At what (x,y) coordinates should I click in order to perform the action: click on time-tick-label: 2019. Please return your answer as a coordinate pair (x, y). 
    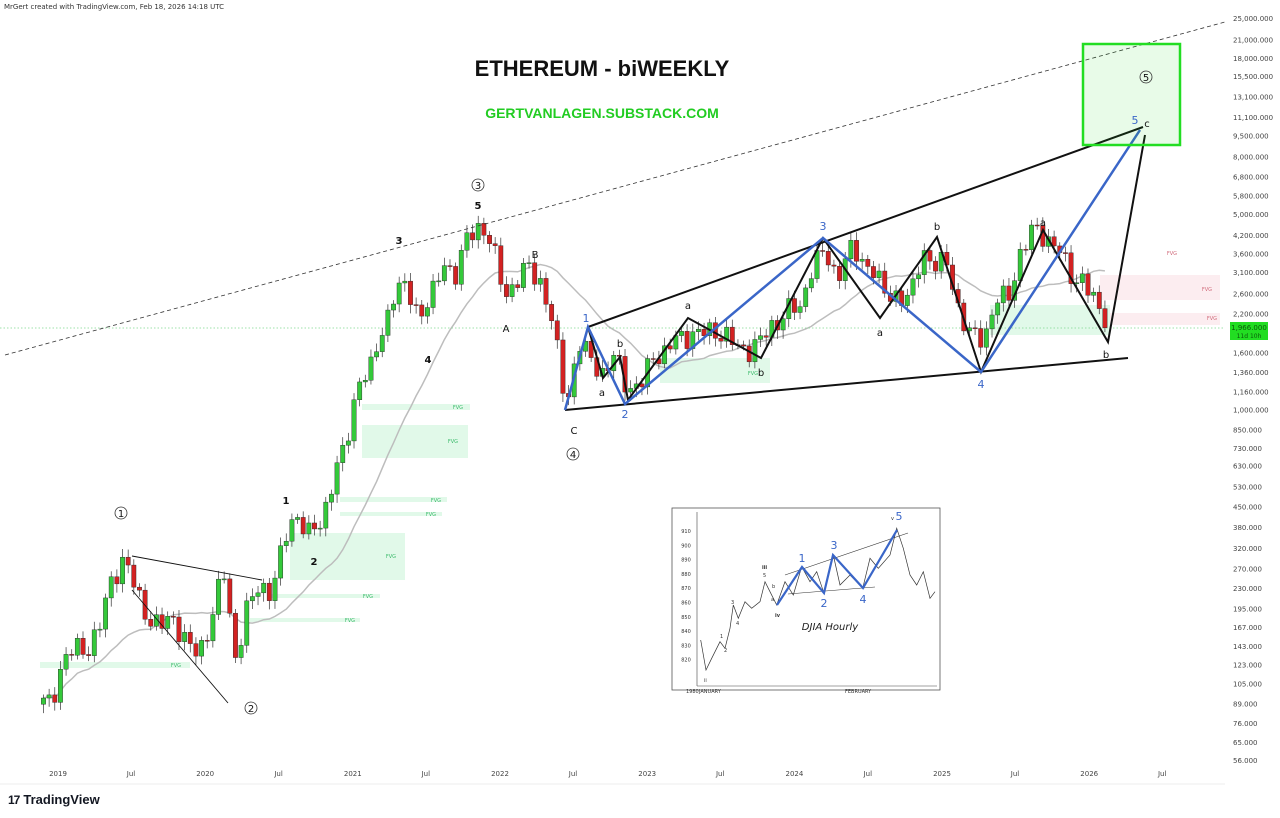
    Looking at the image, I should click on (58, 774).